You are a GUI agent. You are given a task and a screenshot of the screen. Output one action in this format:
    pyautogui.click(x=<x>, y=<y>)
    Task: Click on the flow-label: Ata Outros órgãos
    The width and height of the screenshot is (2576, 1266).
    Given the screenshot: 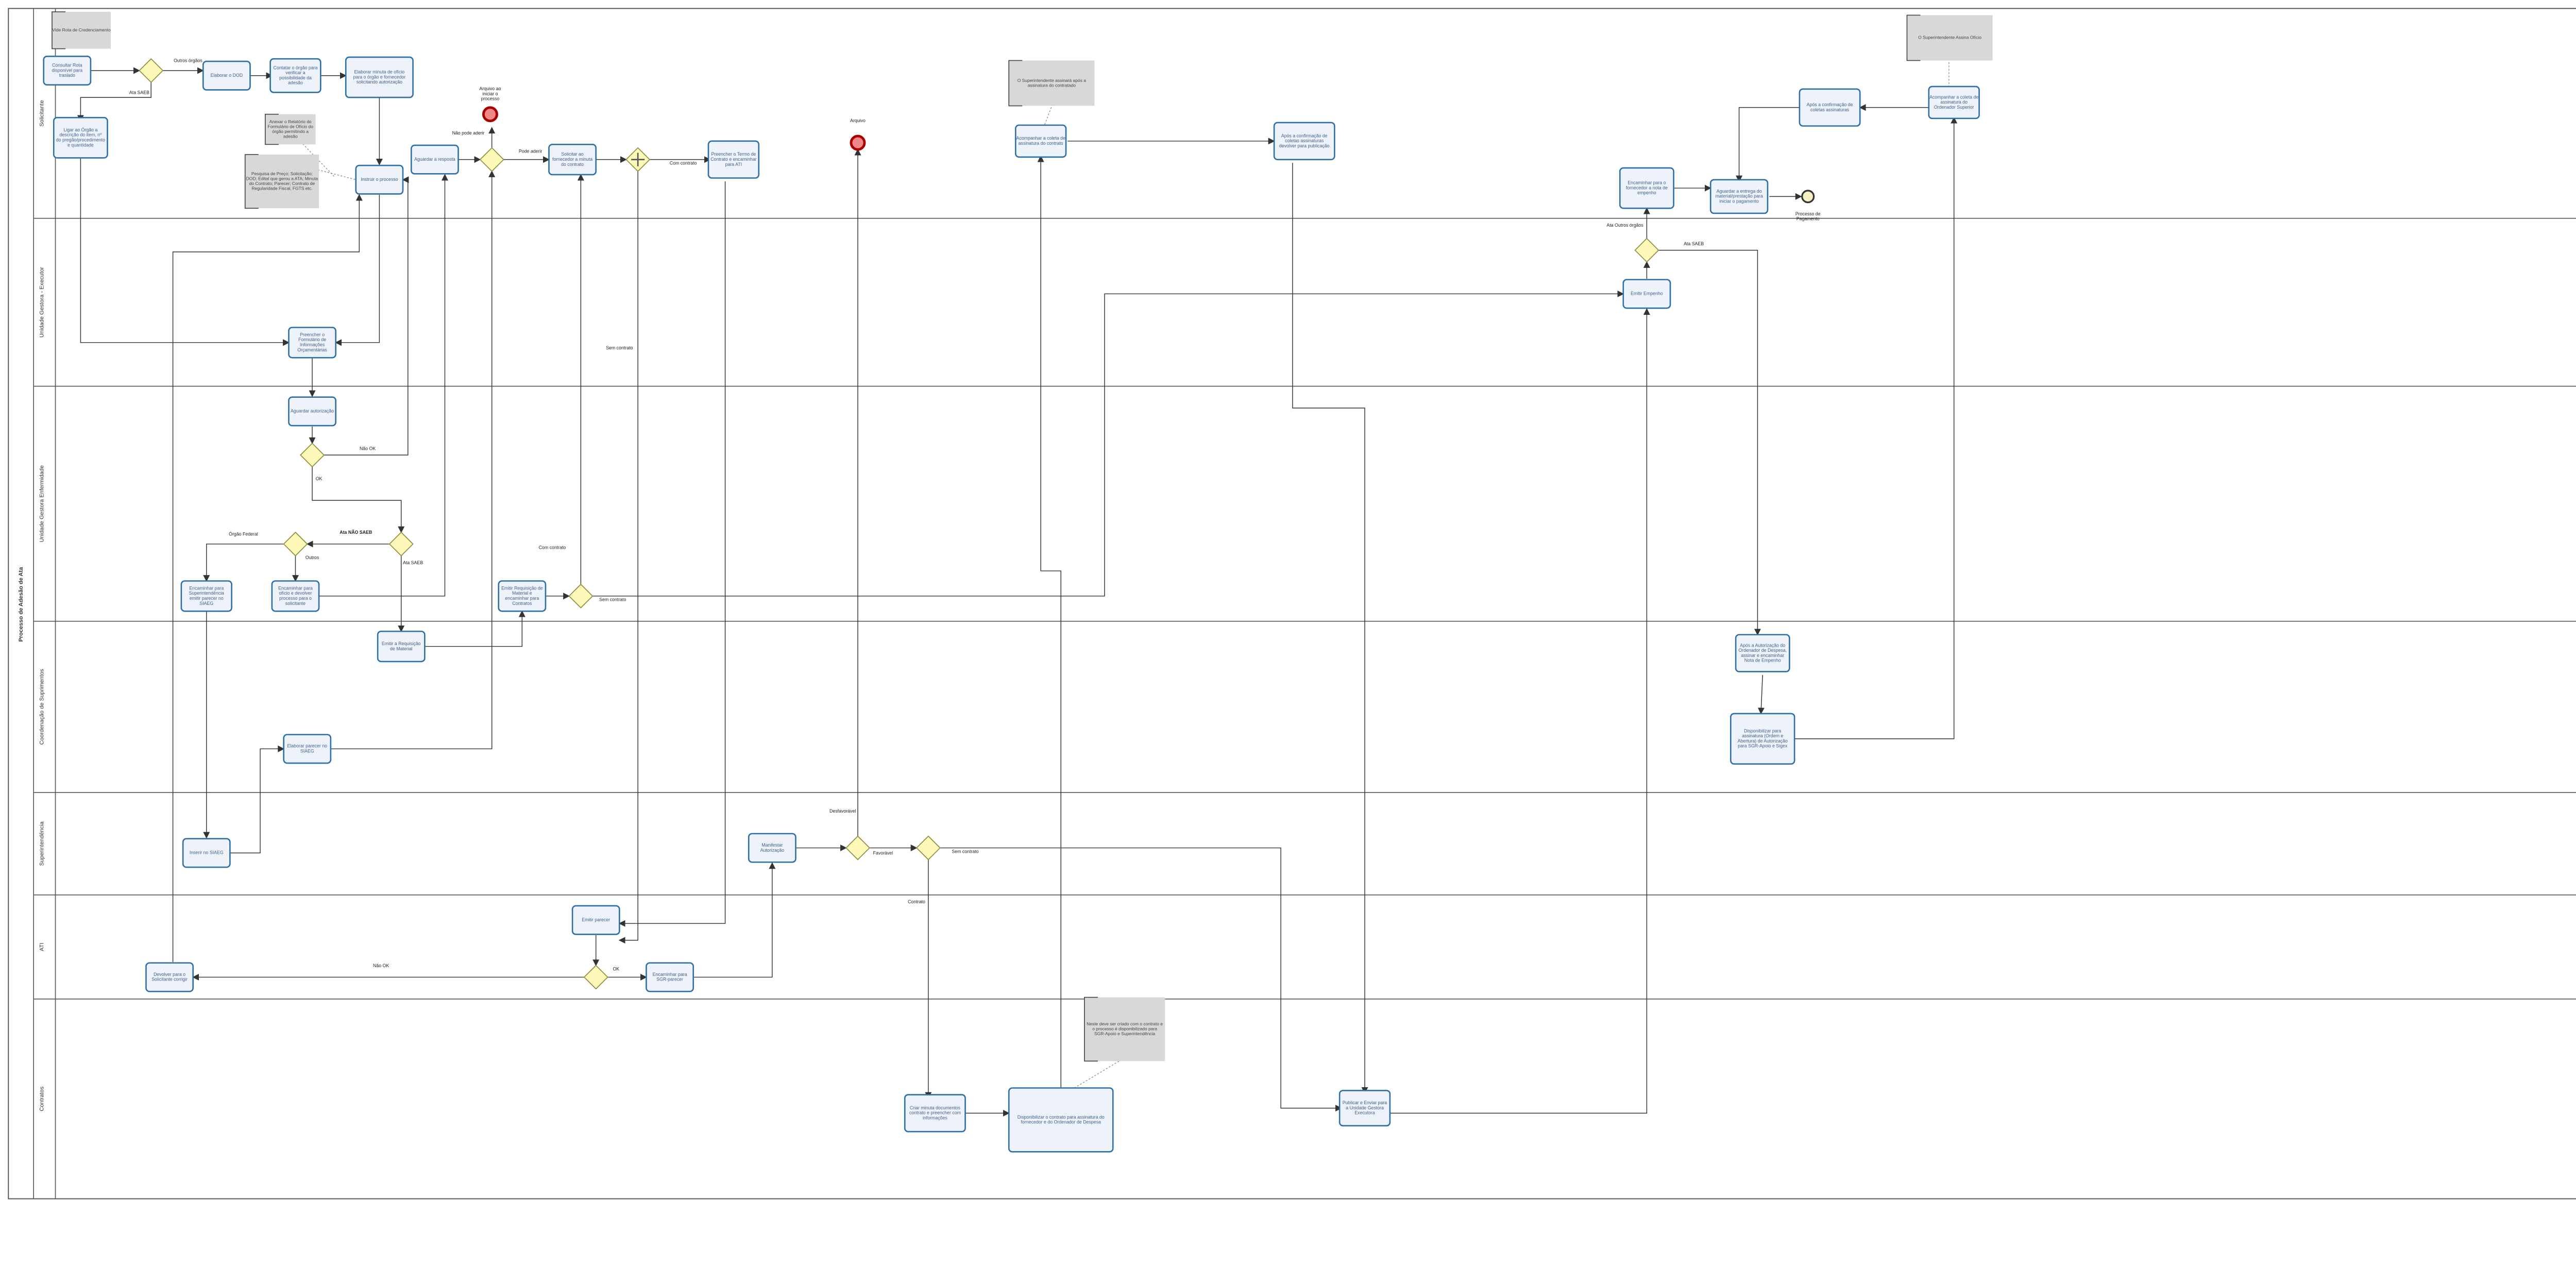 What is the action you would take?
    pyautogui.click(x=1624, y=225)
    